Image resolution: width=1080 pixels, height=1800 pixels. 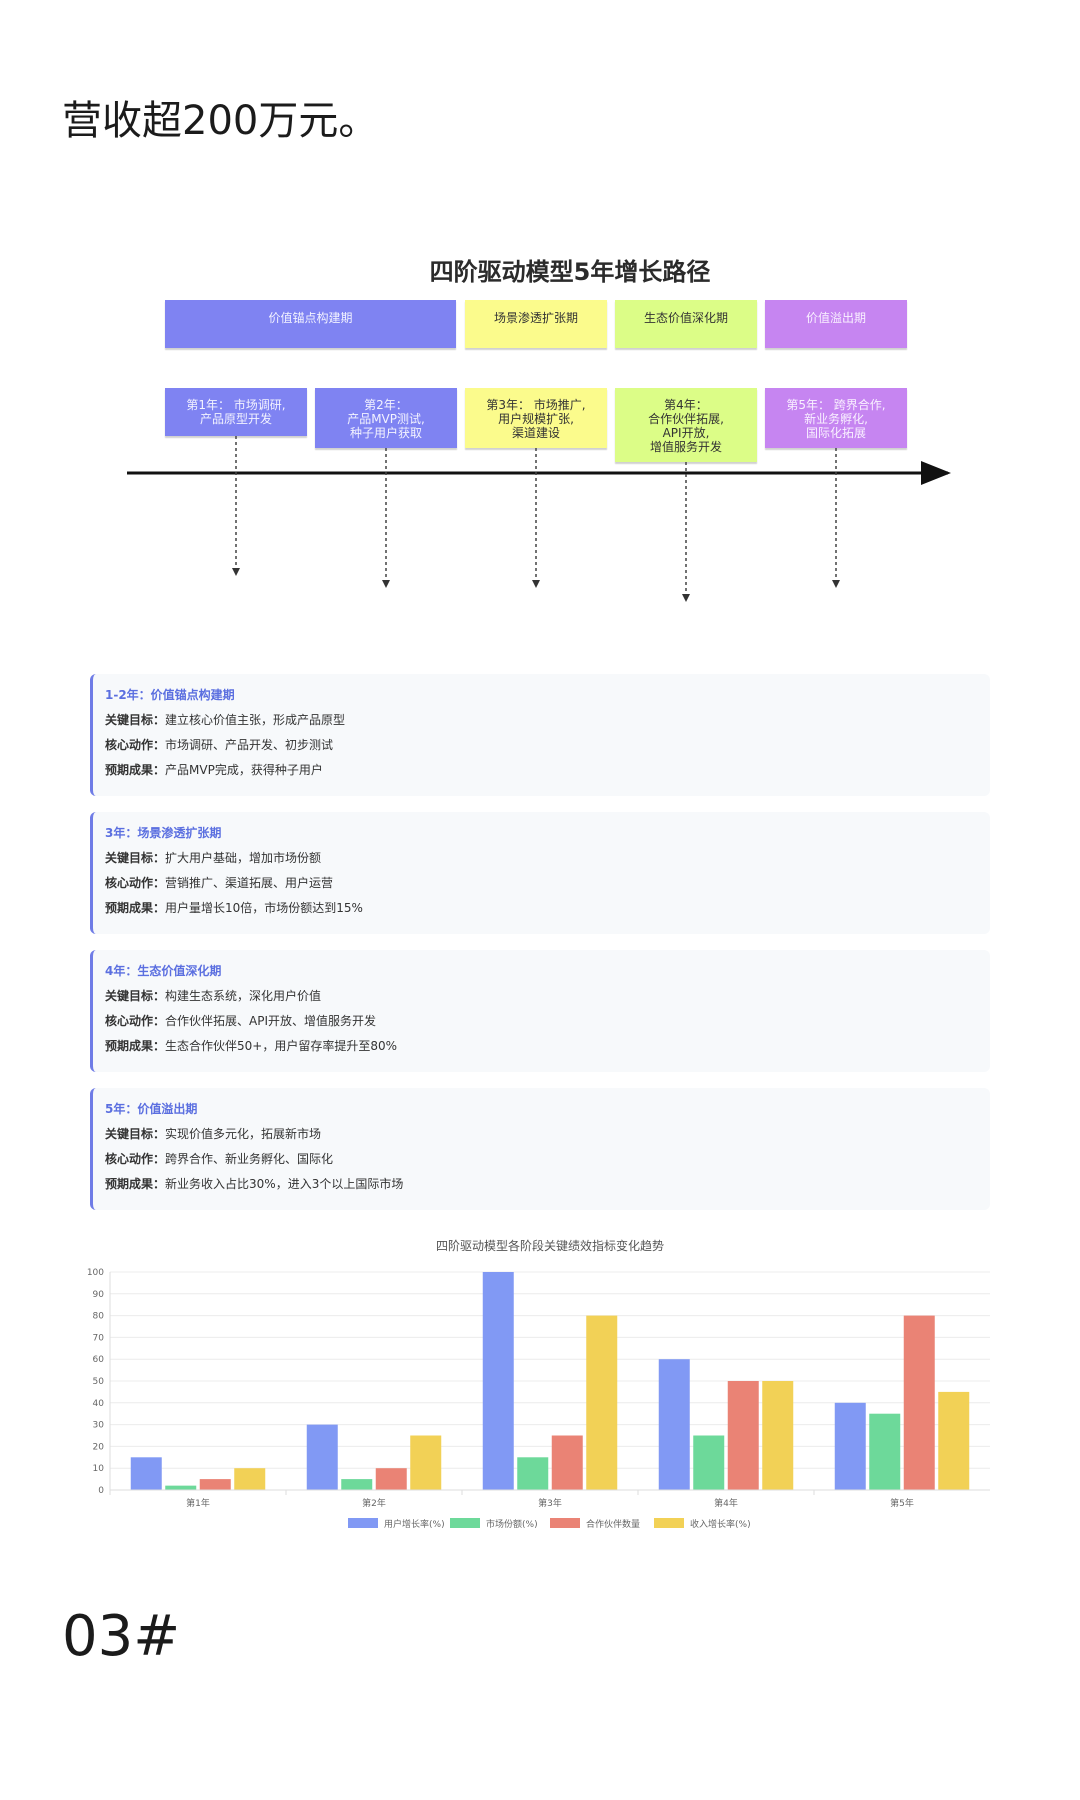 What do you see at coordinates (99, 1404) in the screenshot?
I see `y-tick-label: 40` at bounding box center [99, 1404].